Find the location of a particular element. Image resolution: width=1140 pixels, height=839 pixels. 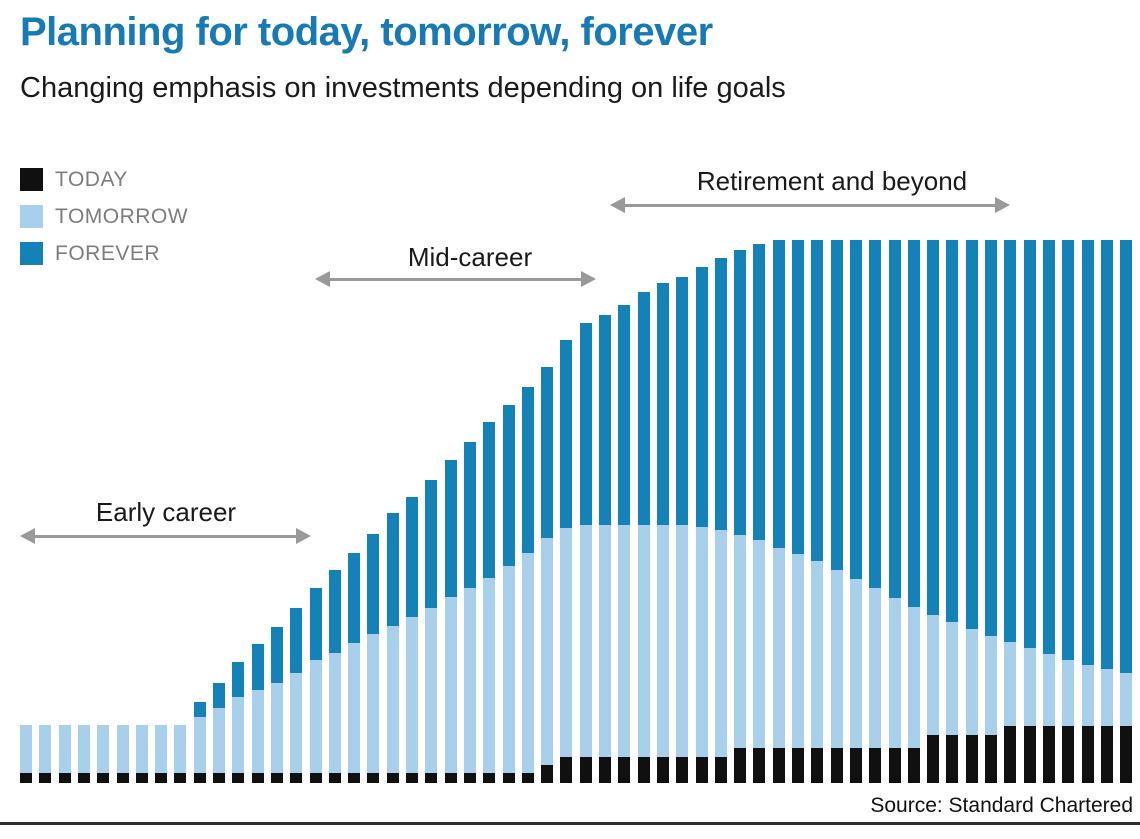

forever-swatch-icon is located at coordinates (31, 253).